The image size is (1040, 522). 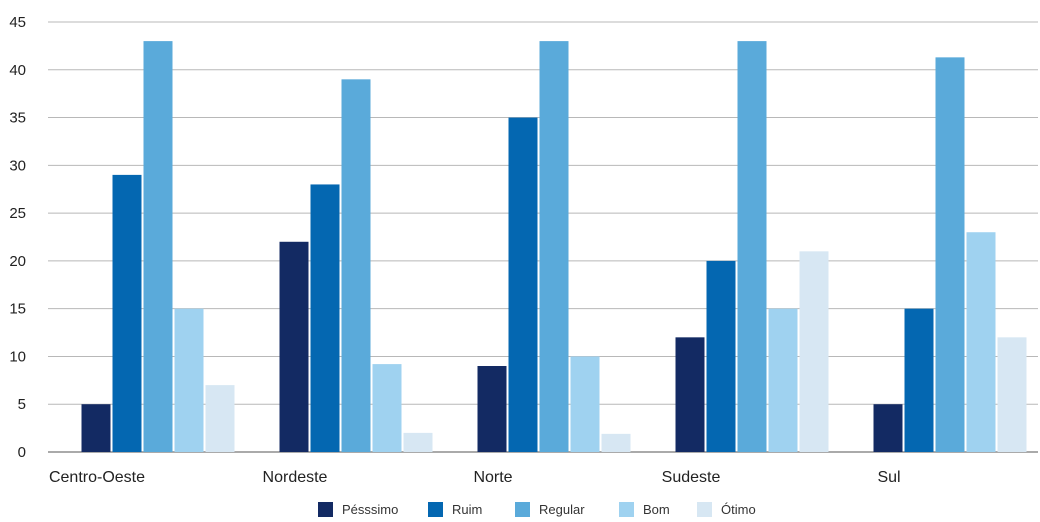 I want to click on legend-item: Ruim, so click(x=455, y=509).